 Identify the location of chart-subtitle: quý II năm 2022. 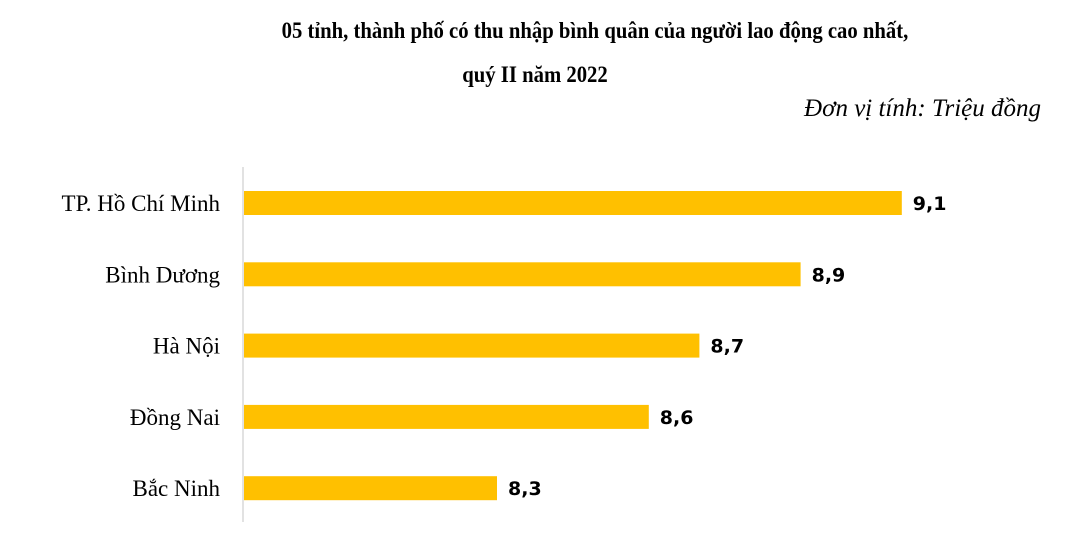
(535, 74).